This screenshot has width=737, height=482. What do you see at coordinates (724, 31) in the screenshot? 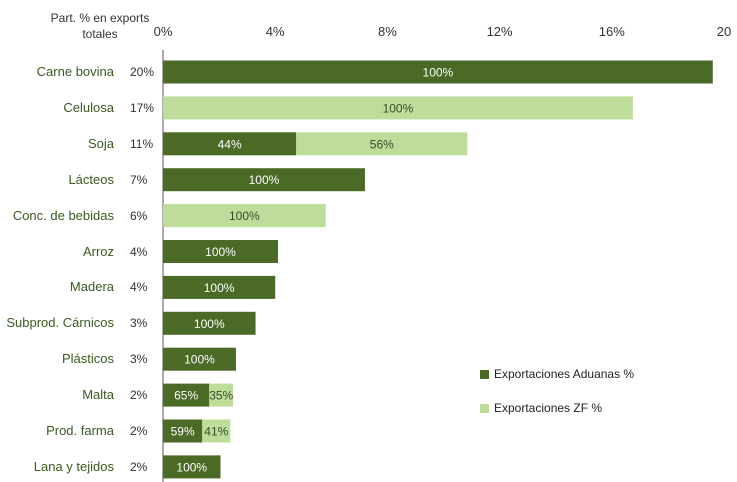
I see `x-tick-label: 20` at bounding box center [724, 31].